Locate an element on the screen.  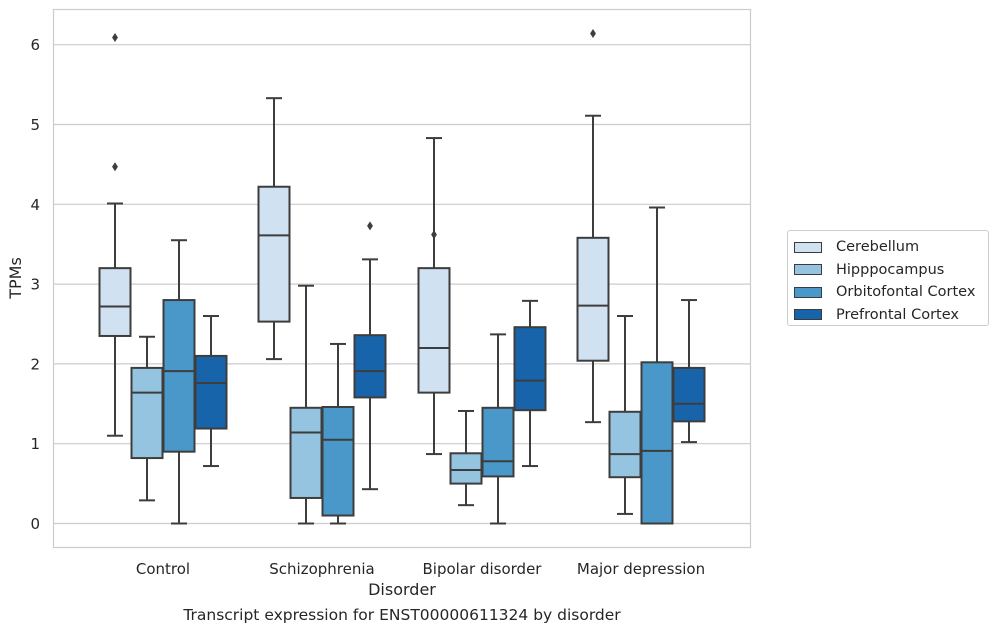
box-cerebellum-control is located at coordinates (115, 235).